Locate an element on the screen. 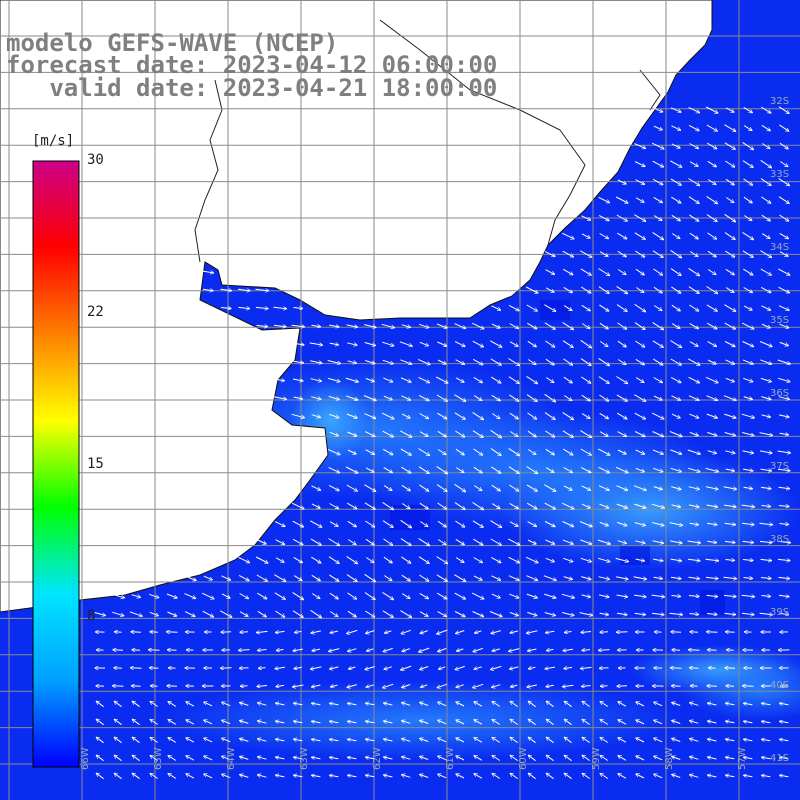 Image resolution: width=800 pixels, height=800 pixels. lon-label: 60W is located at coordinates (523, 758).